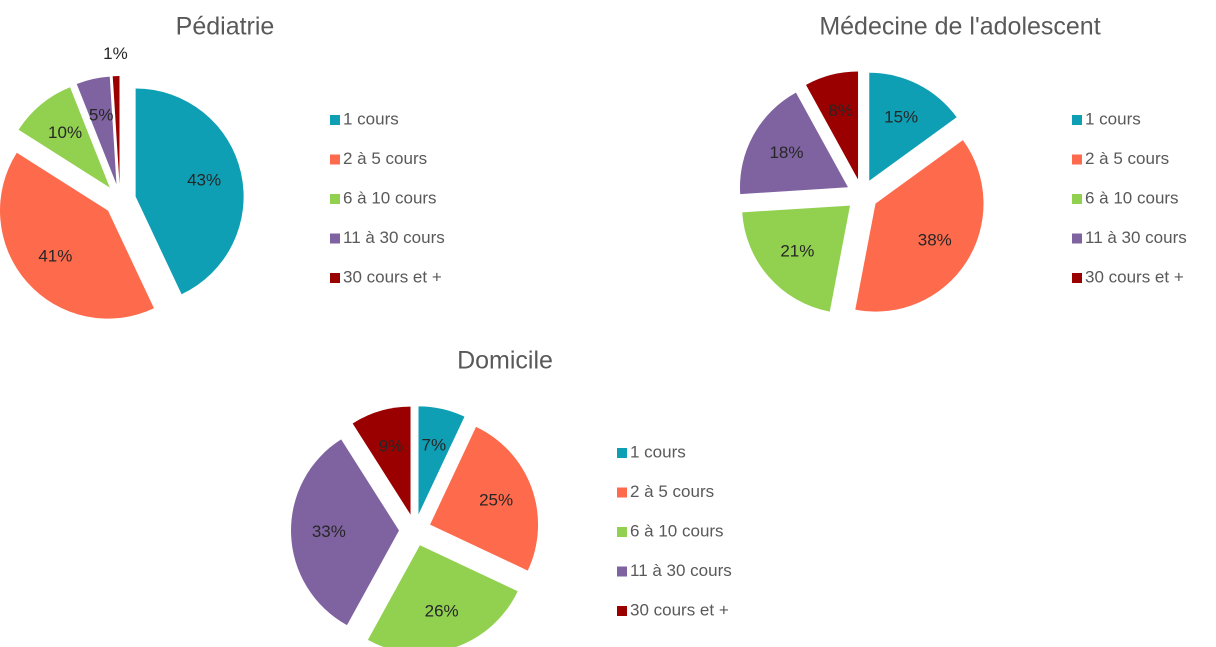  I want to click on data-label: 18%, so click(786, 152).